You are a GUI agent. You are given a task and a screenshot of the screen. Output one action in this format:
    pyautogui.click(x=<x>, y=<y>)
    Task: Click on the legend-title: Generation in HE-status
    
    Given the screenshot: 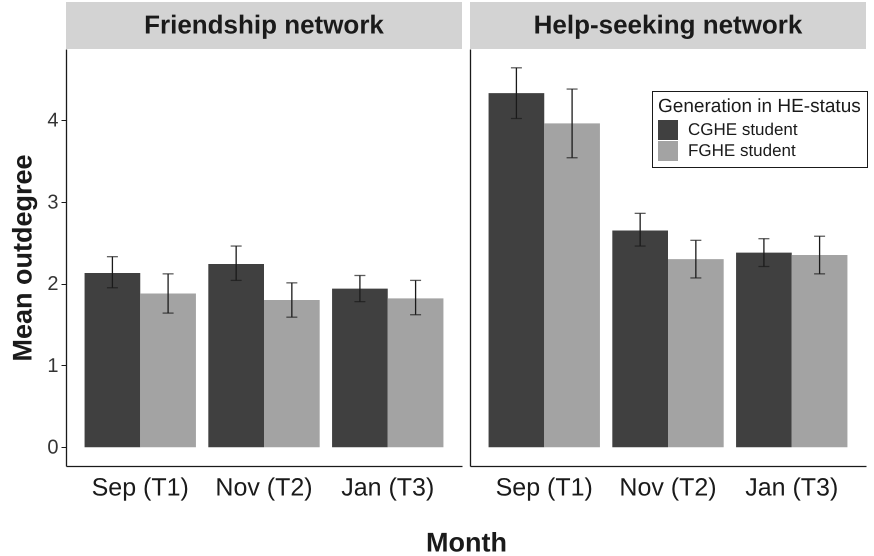 What is the action you would take?
    pyautogui.click(x=759, y=106)
    